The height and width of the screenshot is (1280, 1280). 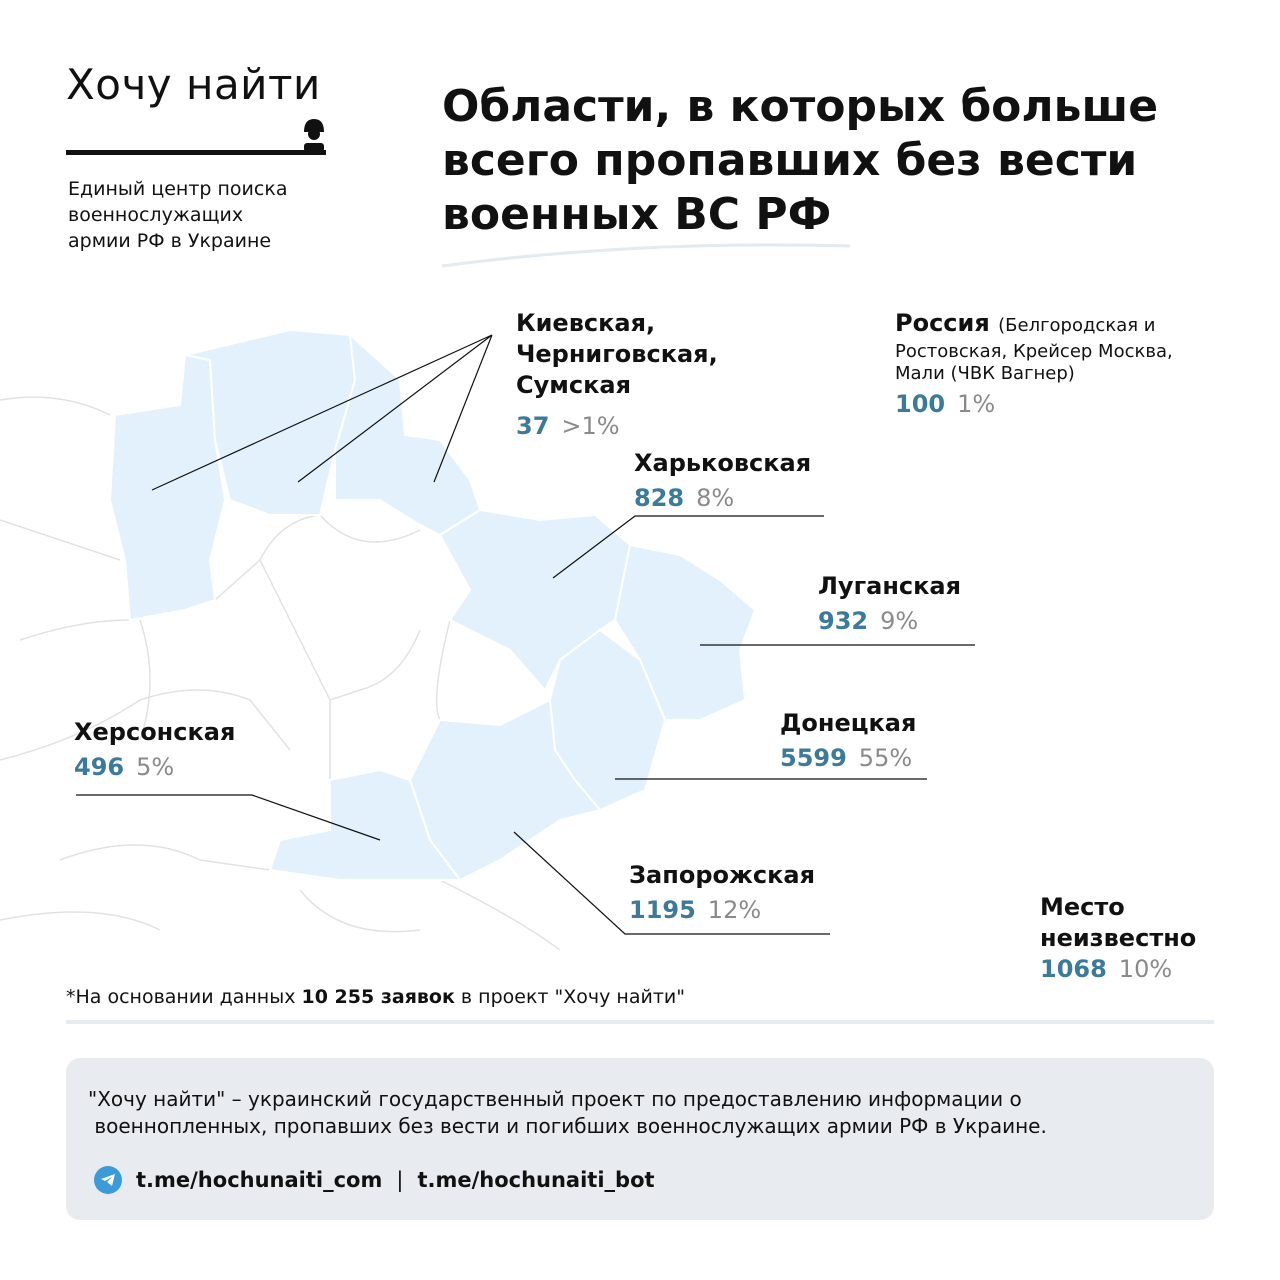 What do you see at coordinates (536, 1180) in the screenshot?
I see `telegram-bot-link: t.me/hochunaiti_bot` at bounding box center [536, 1180].